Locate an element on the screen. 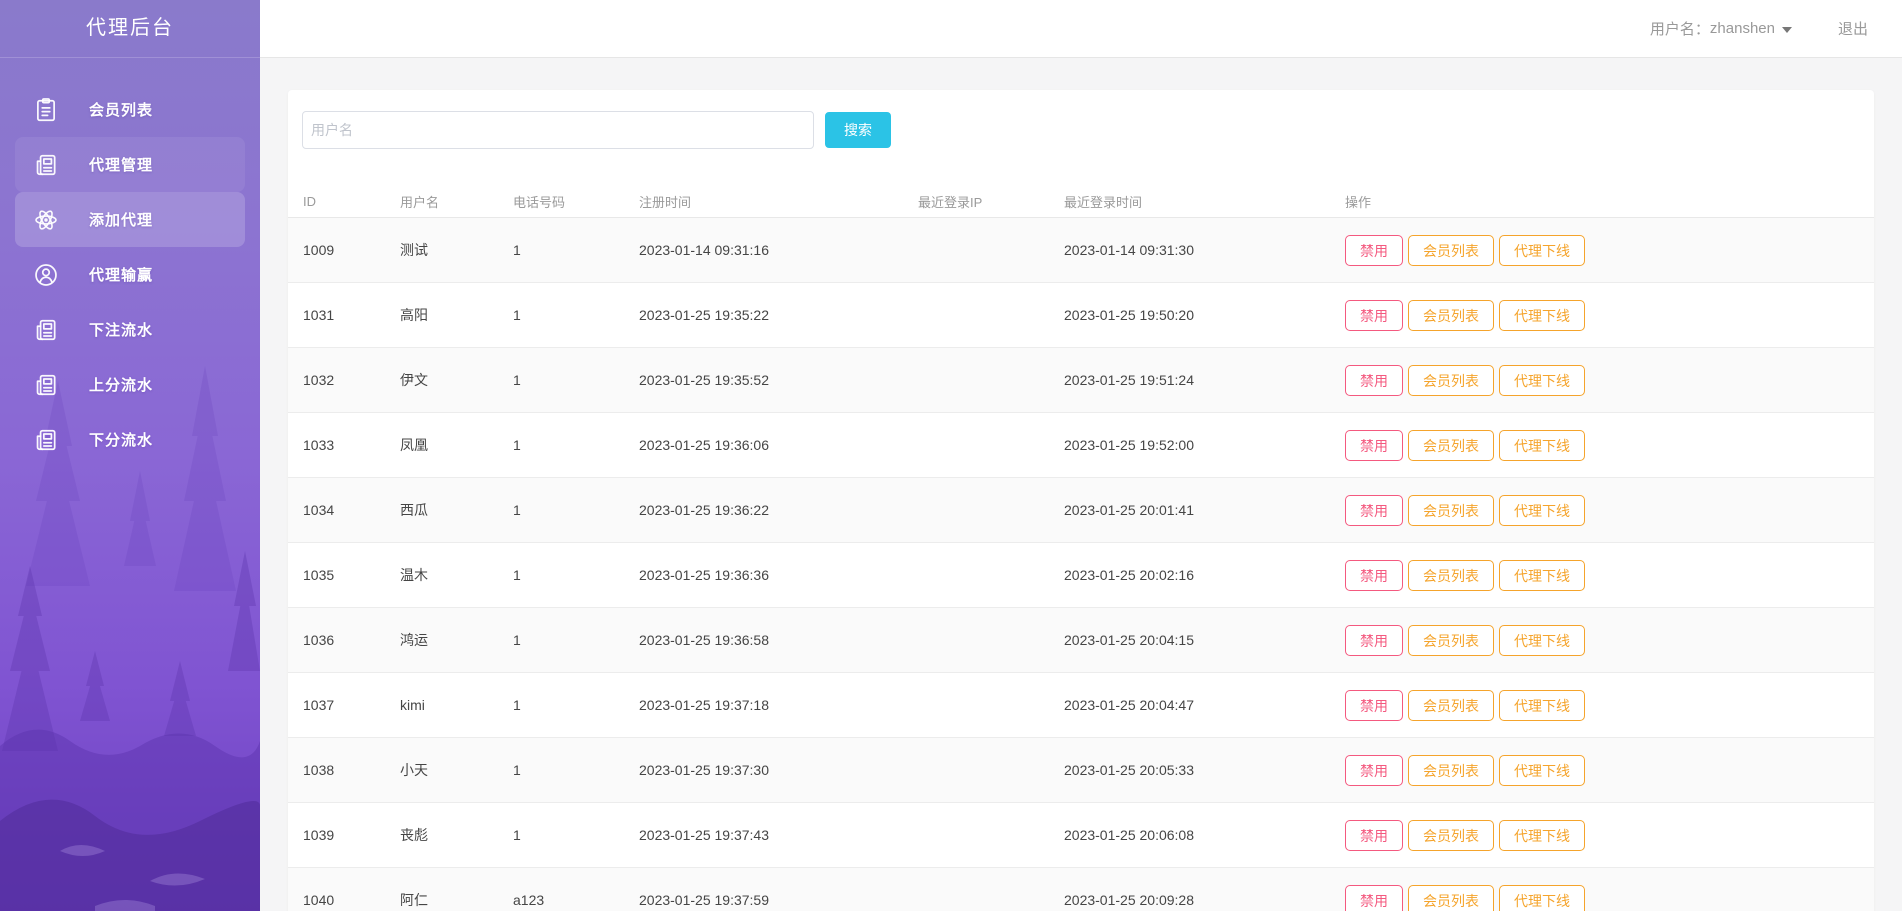  cell-reg_time: 2023-01-25 19:35:52 is located at coordinates (763, 380).